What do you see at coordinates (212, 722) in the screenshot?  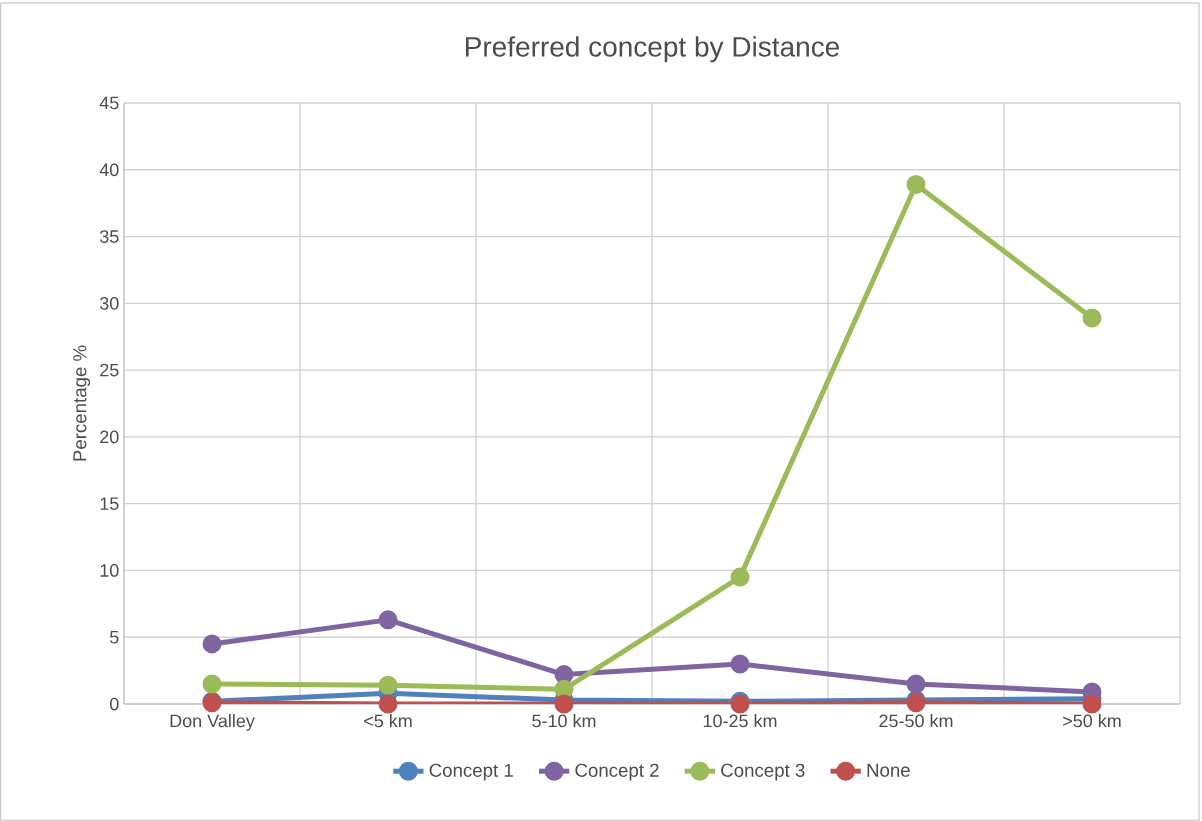 I see `x-tick-label: Don Valley` at bounding box center [212, 722].